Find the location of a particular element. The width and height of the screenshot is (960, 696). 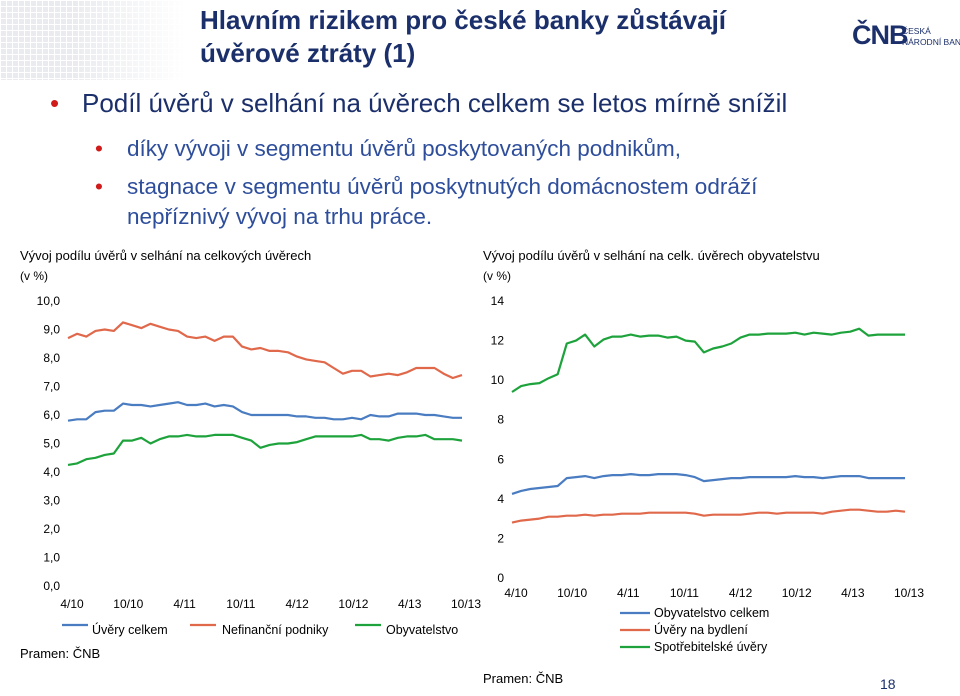

chart1-x-tick-label: 4/10 is located at coordinates (72, 604).